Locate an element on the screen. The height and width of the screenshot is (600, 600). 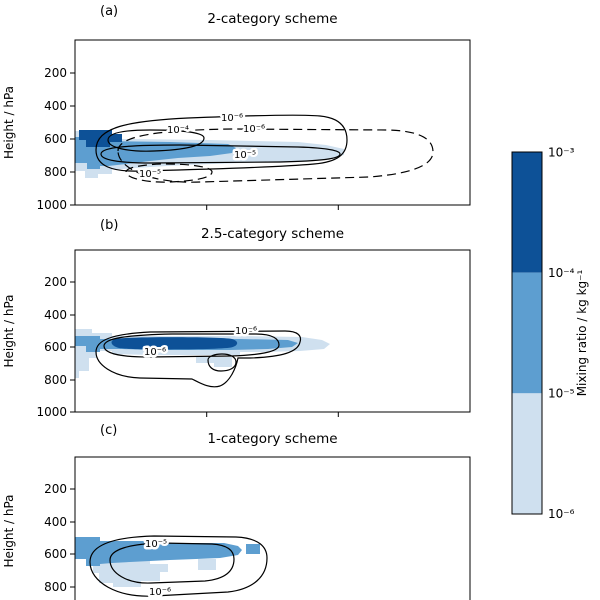
panel-a-contour-labels: 10⁻⁶ 10⁻⁶ 10⁻⁴ 10⁻⁵ 10⁻⁵ is located at coordinates (201, 147).